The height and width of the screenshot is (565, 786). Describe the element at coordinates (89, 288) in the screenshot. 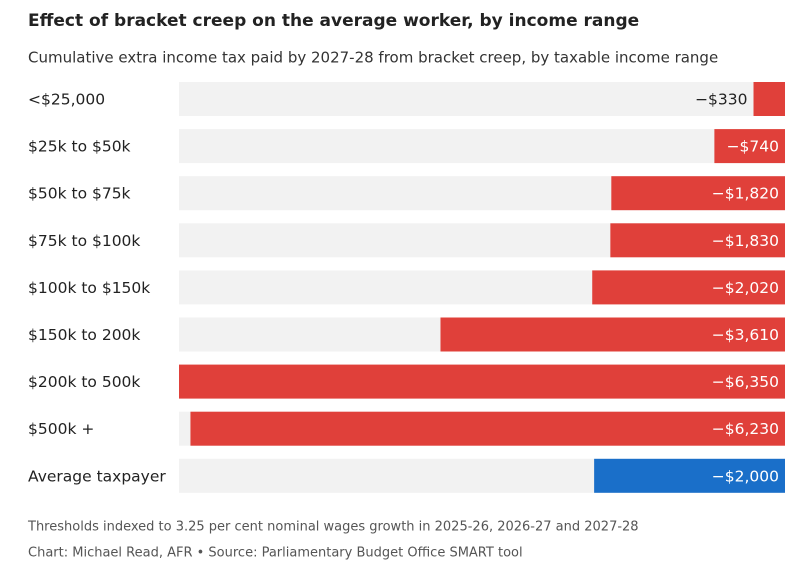

I see `category-label: $100k to $150k` at that location.